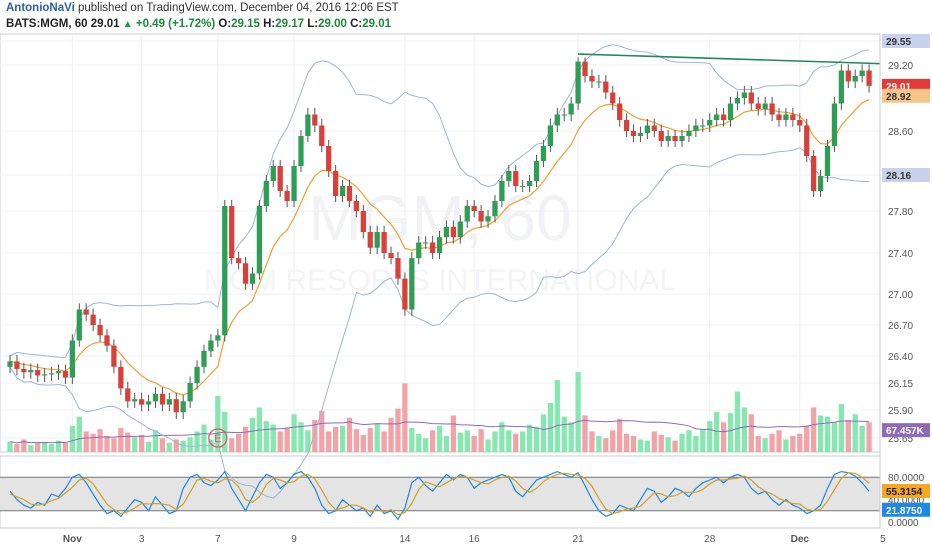 This screenshot has width=932, height=550. What do you see at coordinates (313, 24) in the screenshot?
I see `low-label: L:` at bounding box center [313, 24].